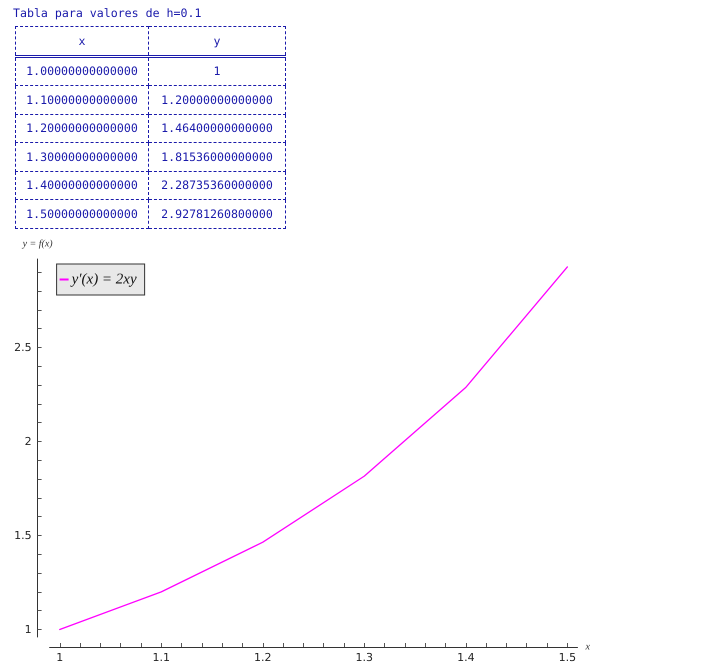  Describe the element at coordinates (217, 213) in the screenshot. I see `text: 2.92781260800000` at that location.